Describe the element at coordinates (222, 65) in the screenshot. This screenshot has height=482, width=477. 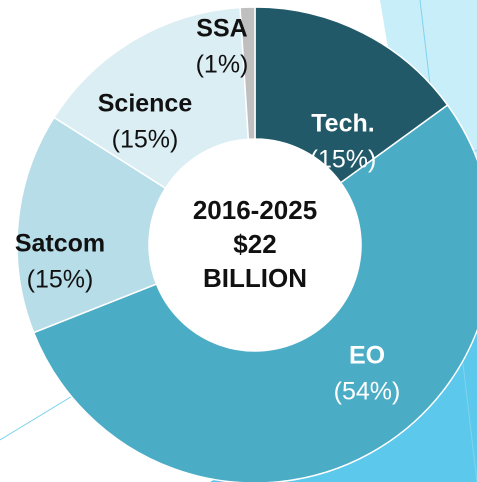
I see `value-label: (1%)` at that location.